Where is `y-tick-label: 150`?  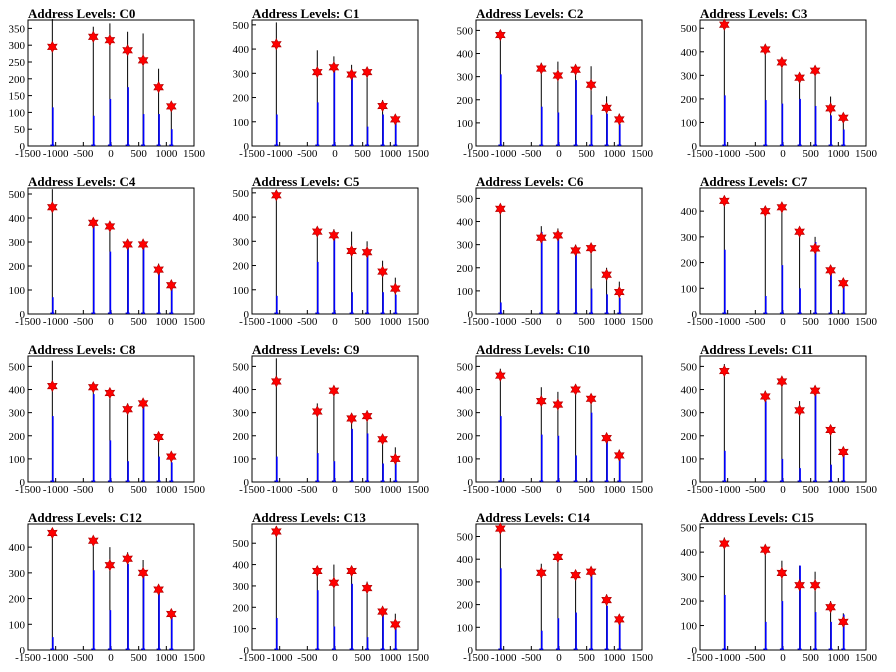
y-tick-label: 150 is located at coordinates (17, 97).